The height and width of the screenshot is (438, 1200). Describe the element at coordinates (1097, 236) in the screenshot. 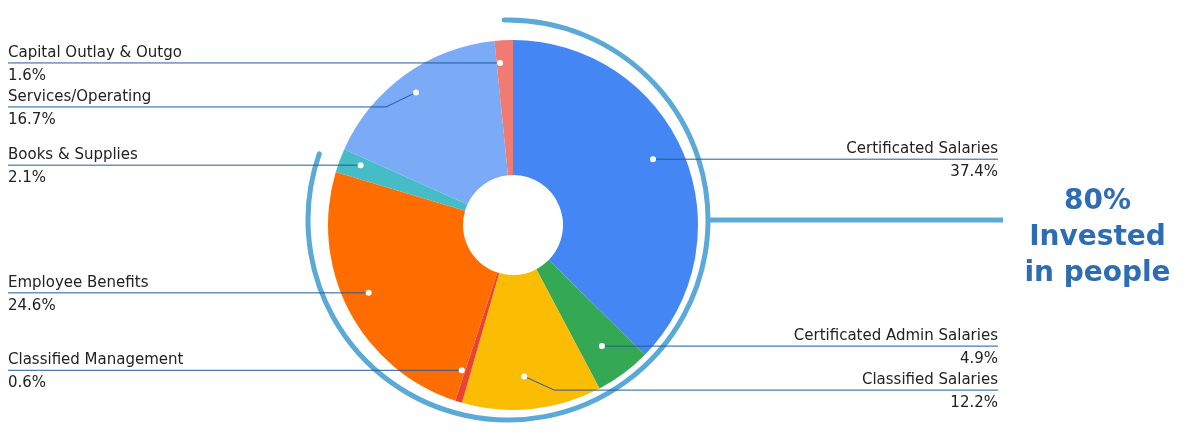

I see `text: 80% Invested in people` at that location.